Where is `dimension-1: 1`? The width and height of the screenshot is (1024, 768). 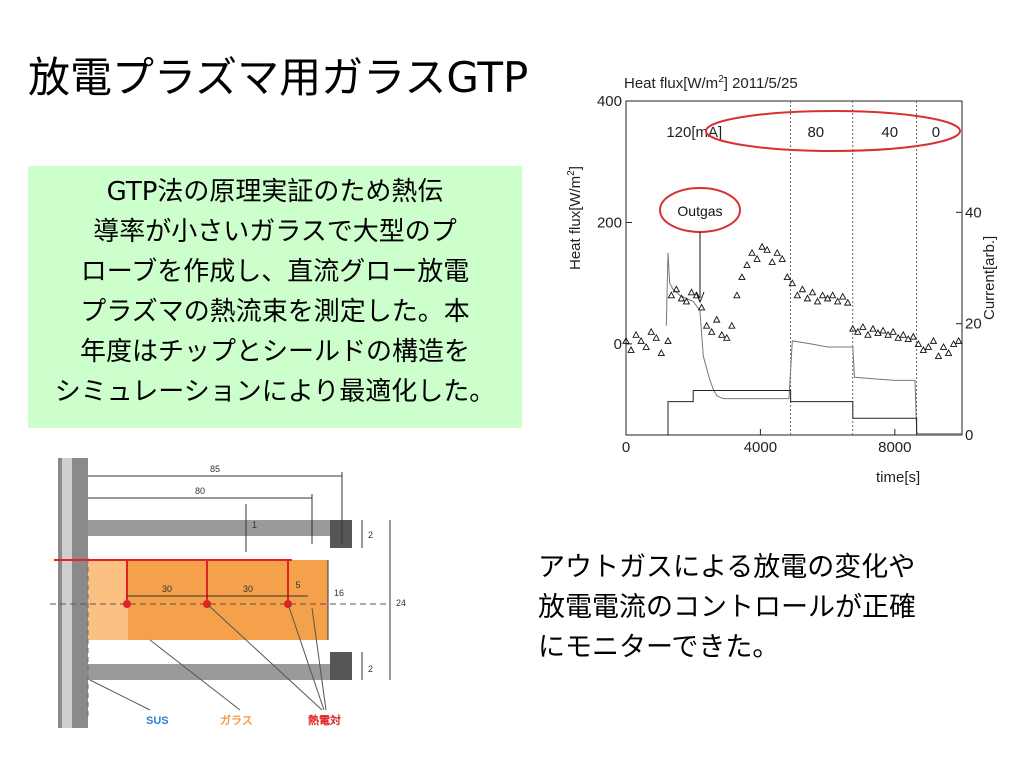
dimension-1: 1 is located at coordinates (254, 525).